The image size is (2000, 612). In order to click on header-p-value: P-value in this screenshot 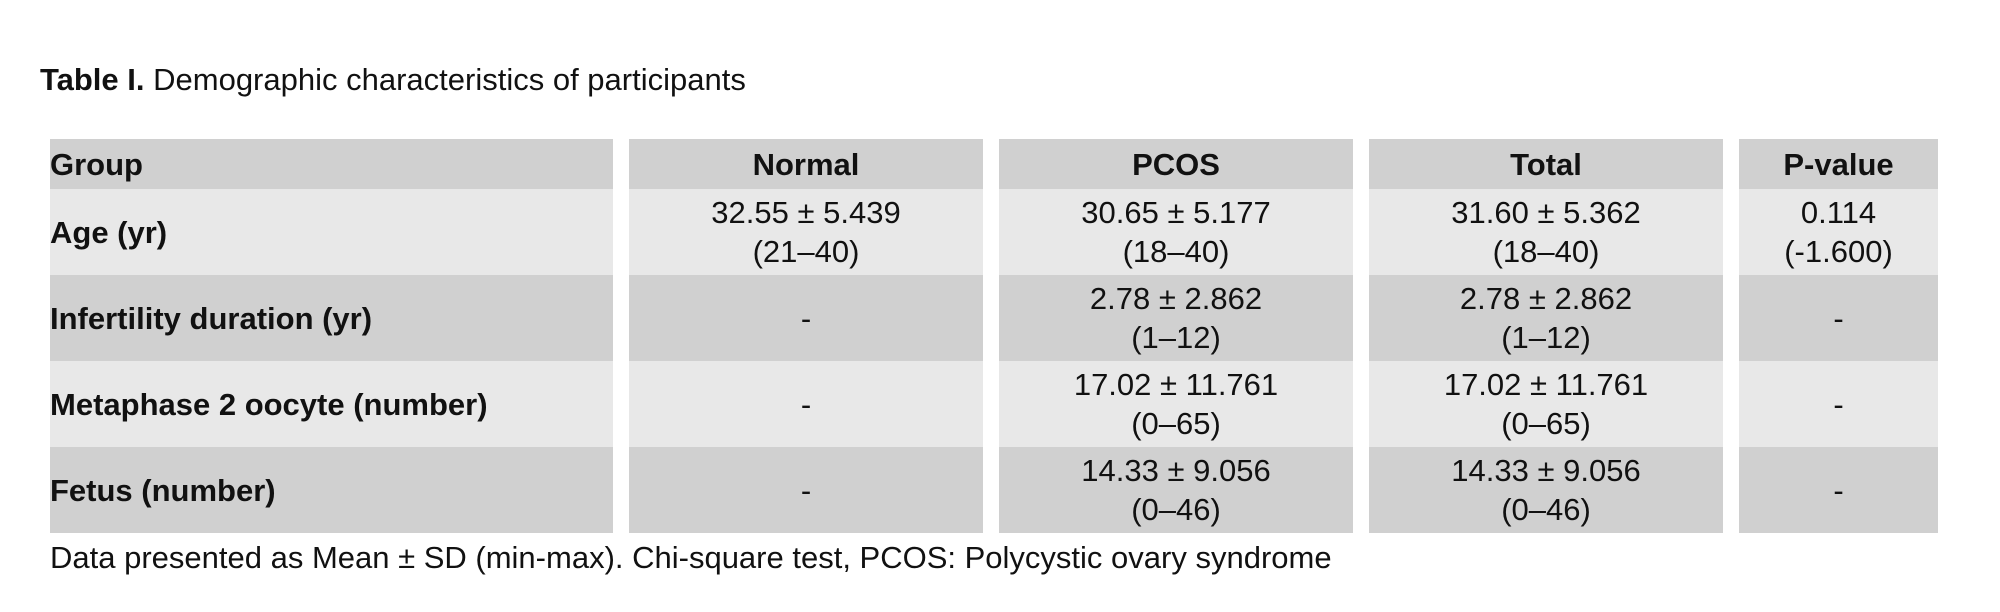, I will do `click(1838, 164)`.